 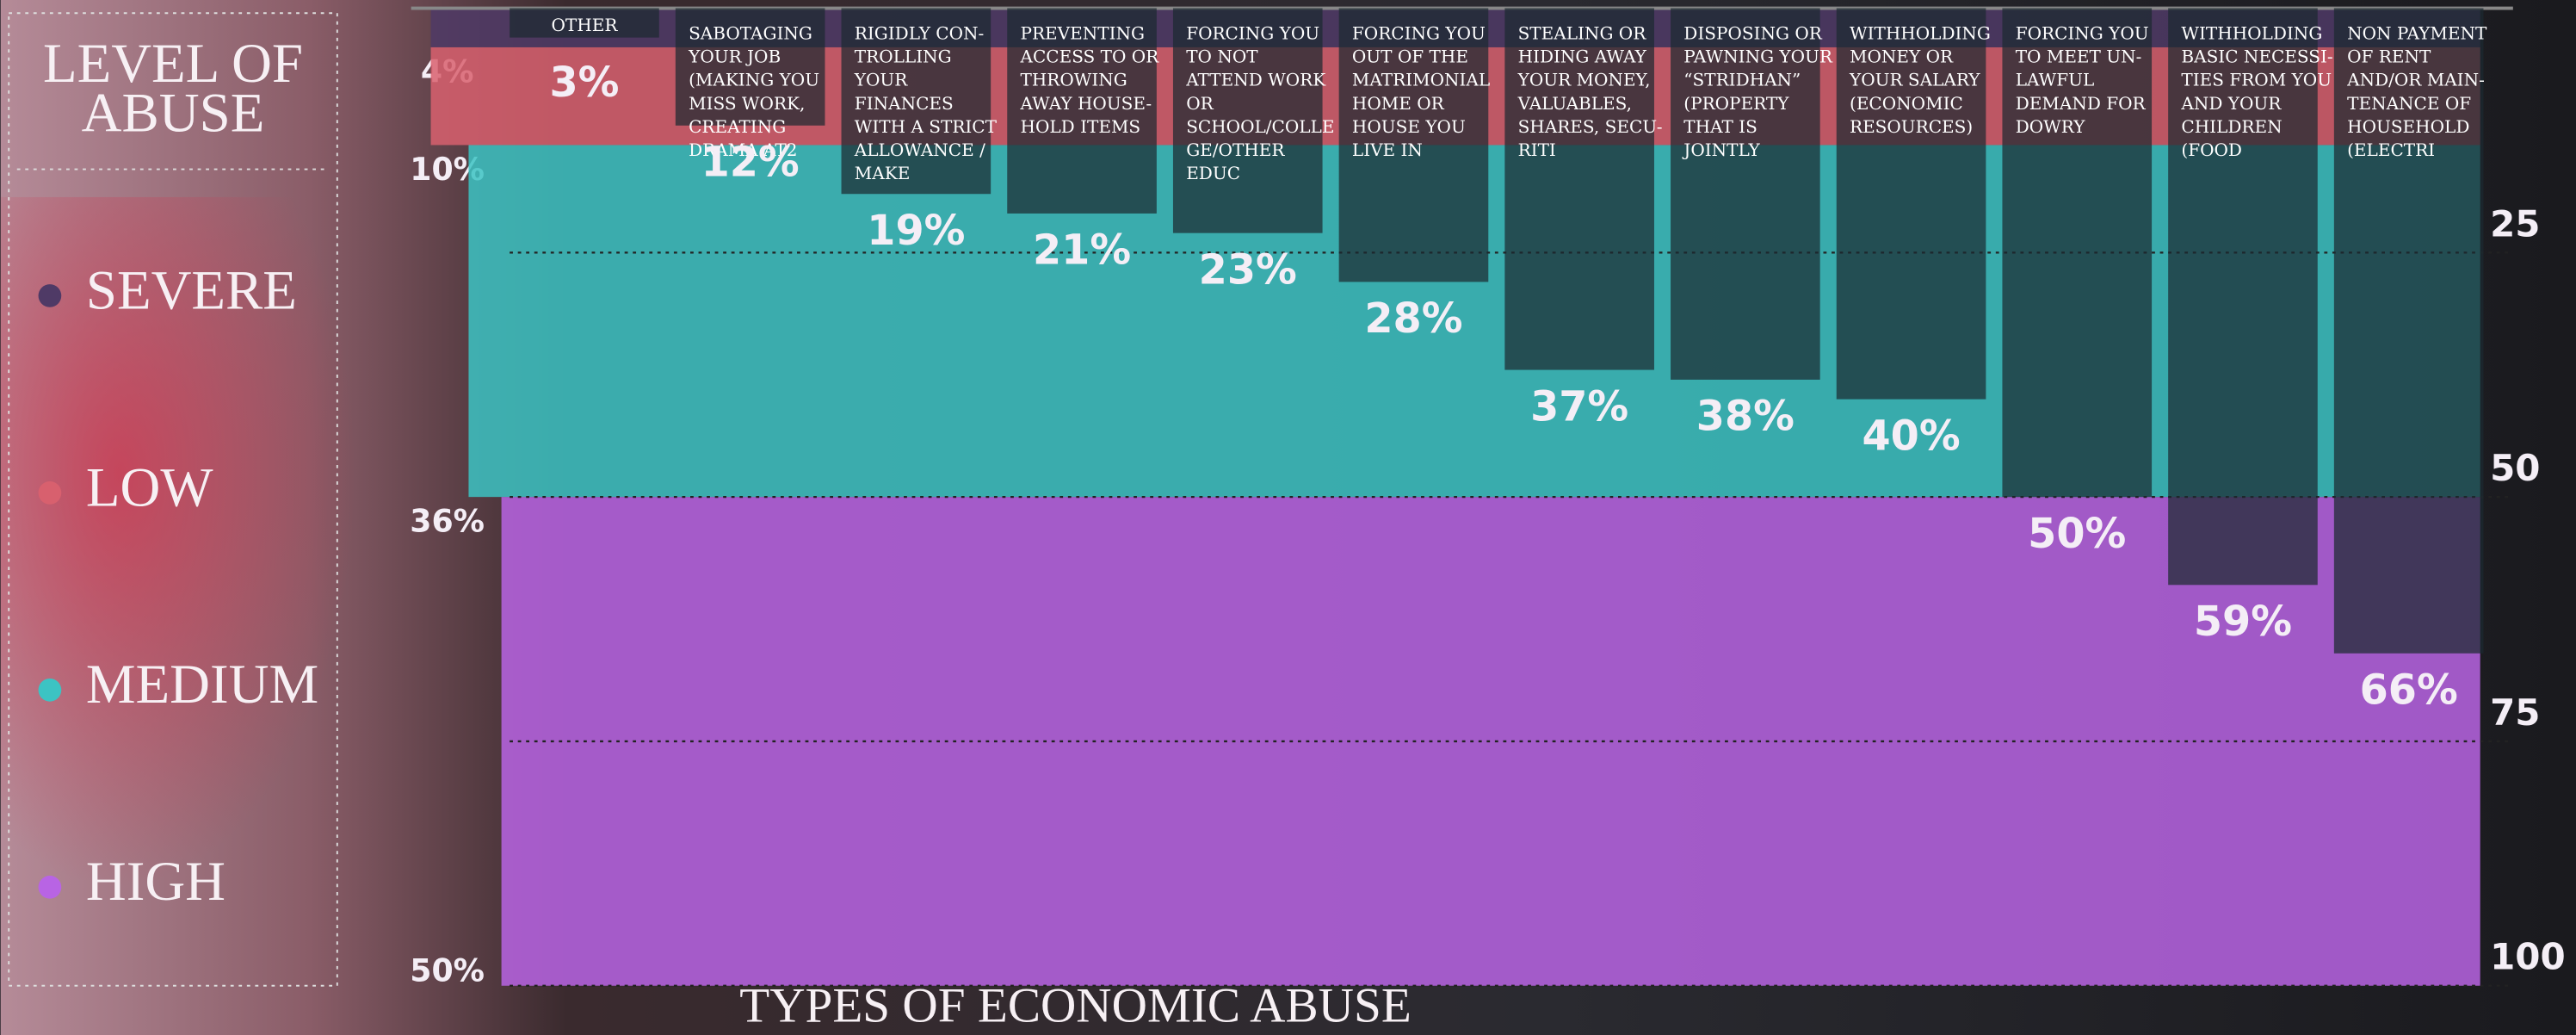 I want to click on value-label: 38%, so click(x=1745, y=417).